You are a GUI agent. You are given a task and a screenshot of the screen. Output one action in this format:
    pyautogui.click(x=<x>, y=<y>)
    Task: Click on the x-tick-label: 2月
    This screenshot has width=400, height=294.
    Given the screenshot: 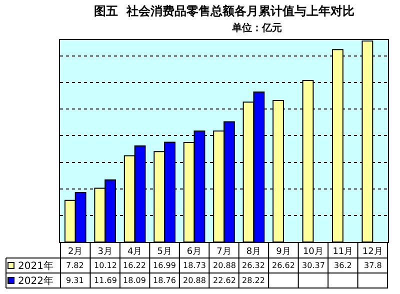 What is the action you would take?
    pyautogui.click(x=75, y=251)
    